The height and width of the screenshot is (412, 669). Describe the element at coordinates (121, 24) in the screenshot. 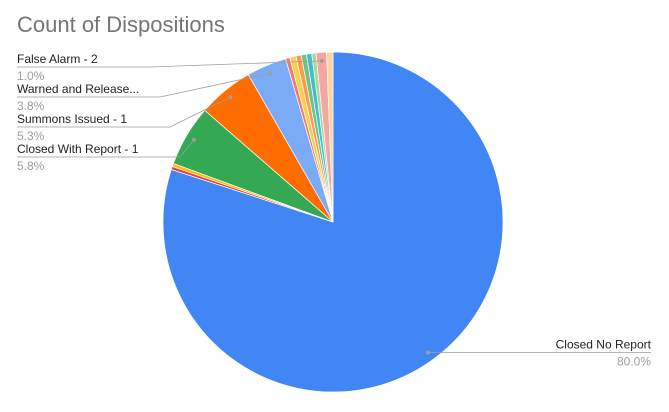

I see `chart-title: Count of Dispositions` at that location.